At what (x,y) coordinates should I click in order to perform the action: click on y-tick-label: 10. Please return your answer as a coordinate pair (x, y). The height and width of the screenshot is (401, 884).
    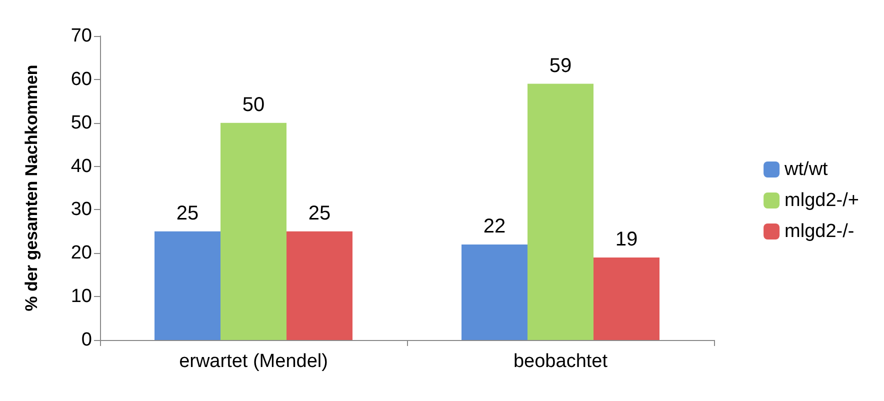
    Looking at the image, I should click on (81, 297).